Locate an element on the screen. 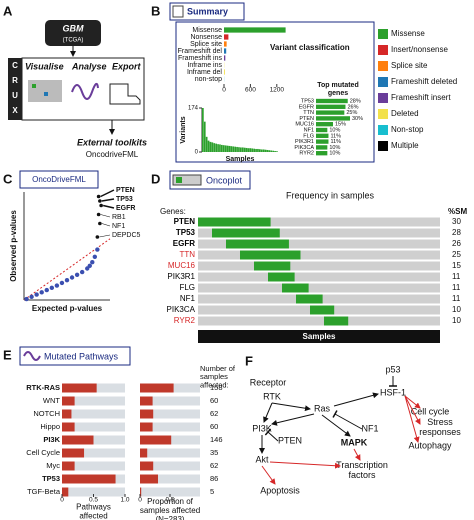 The height and width of the screenshot is (520, 474). crux-bar is located at coordinates (15, 89).